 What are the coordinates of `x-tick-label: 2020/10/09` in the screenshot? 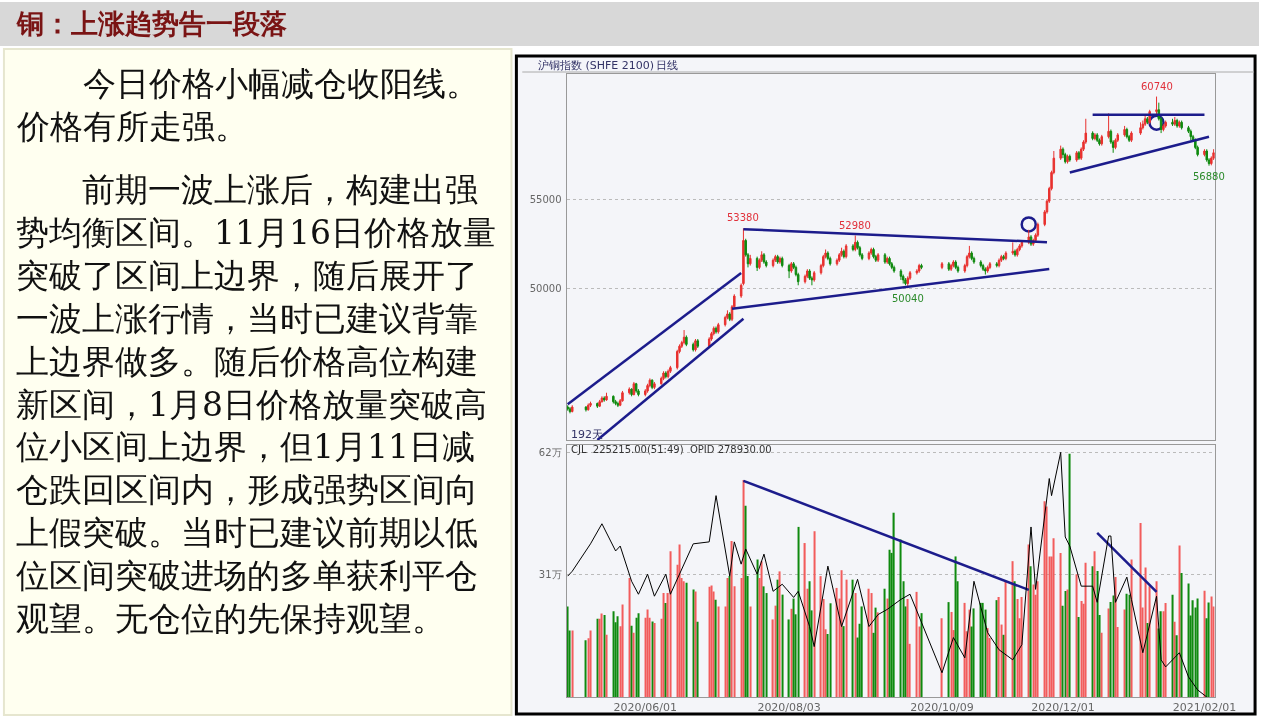 It's located at (942, 708).